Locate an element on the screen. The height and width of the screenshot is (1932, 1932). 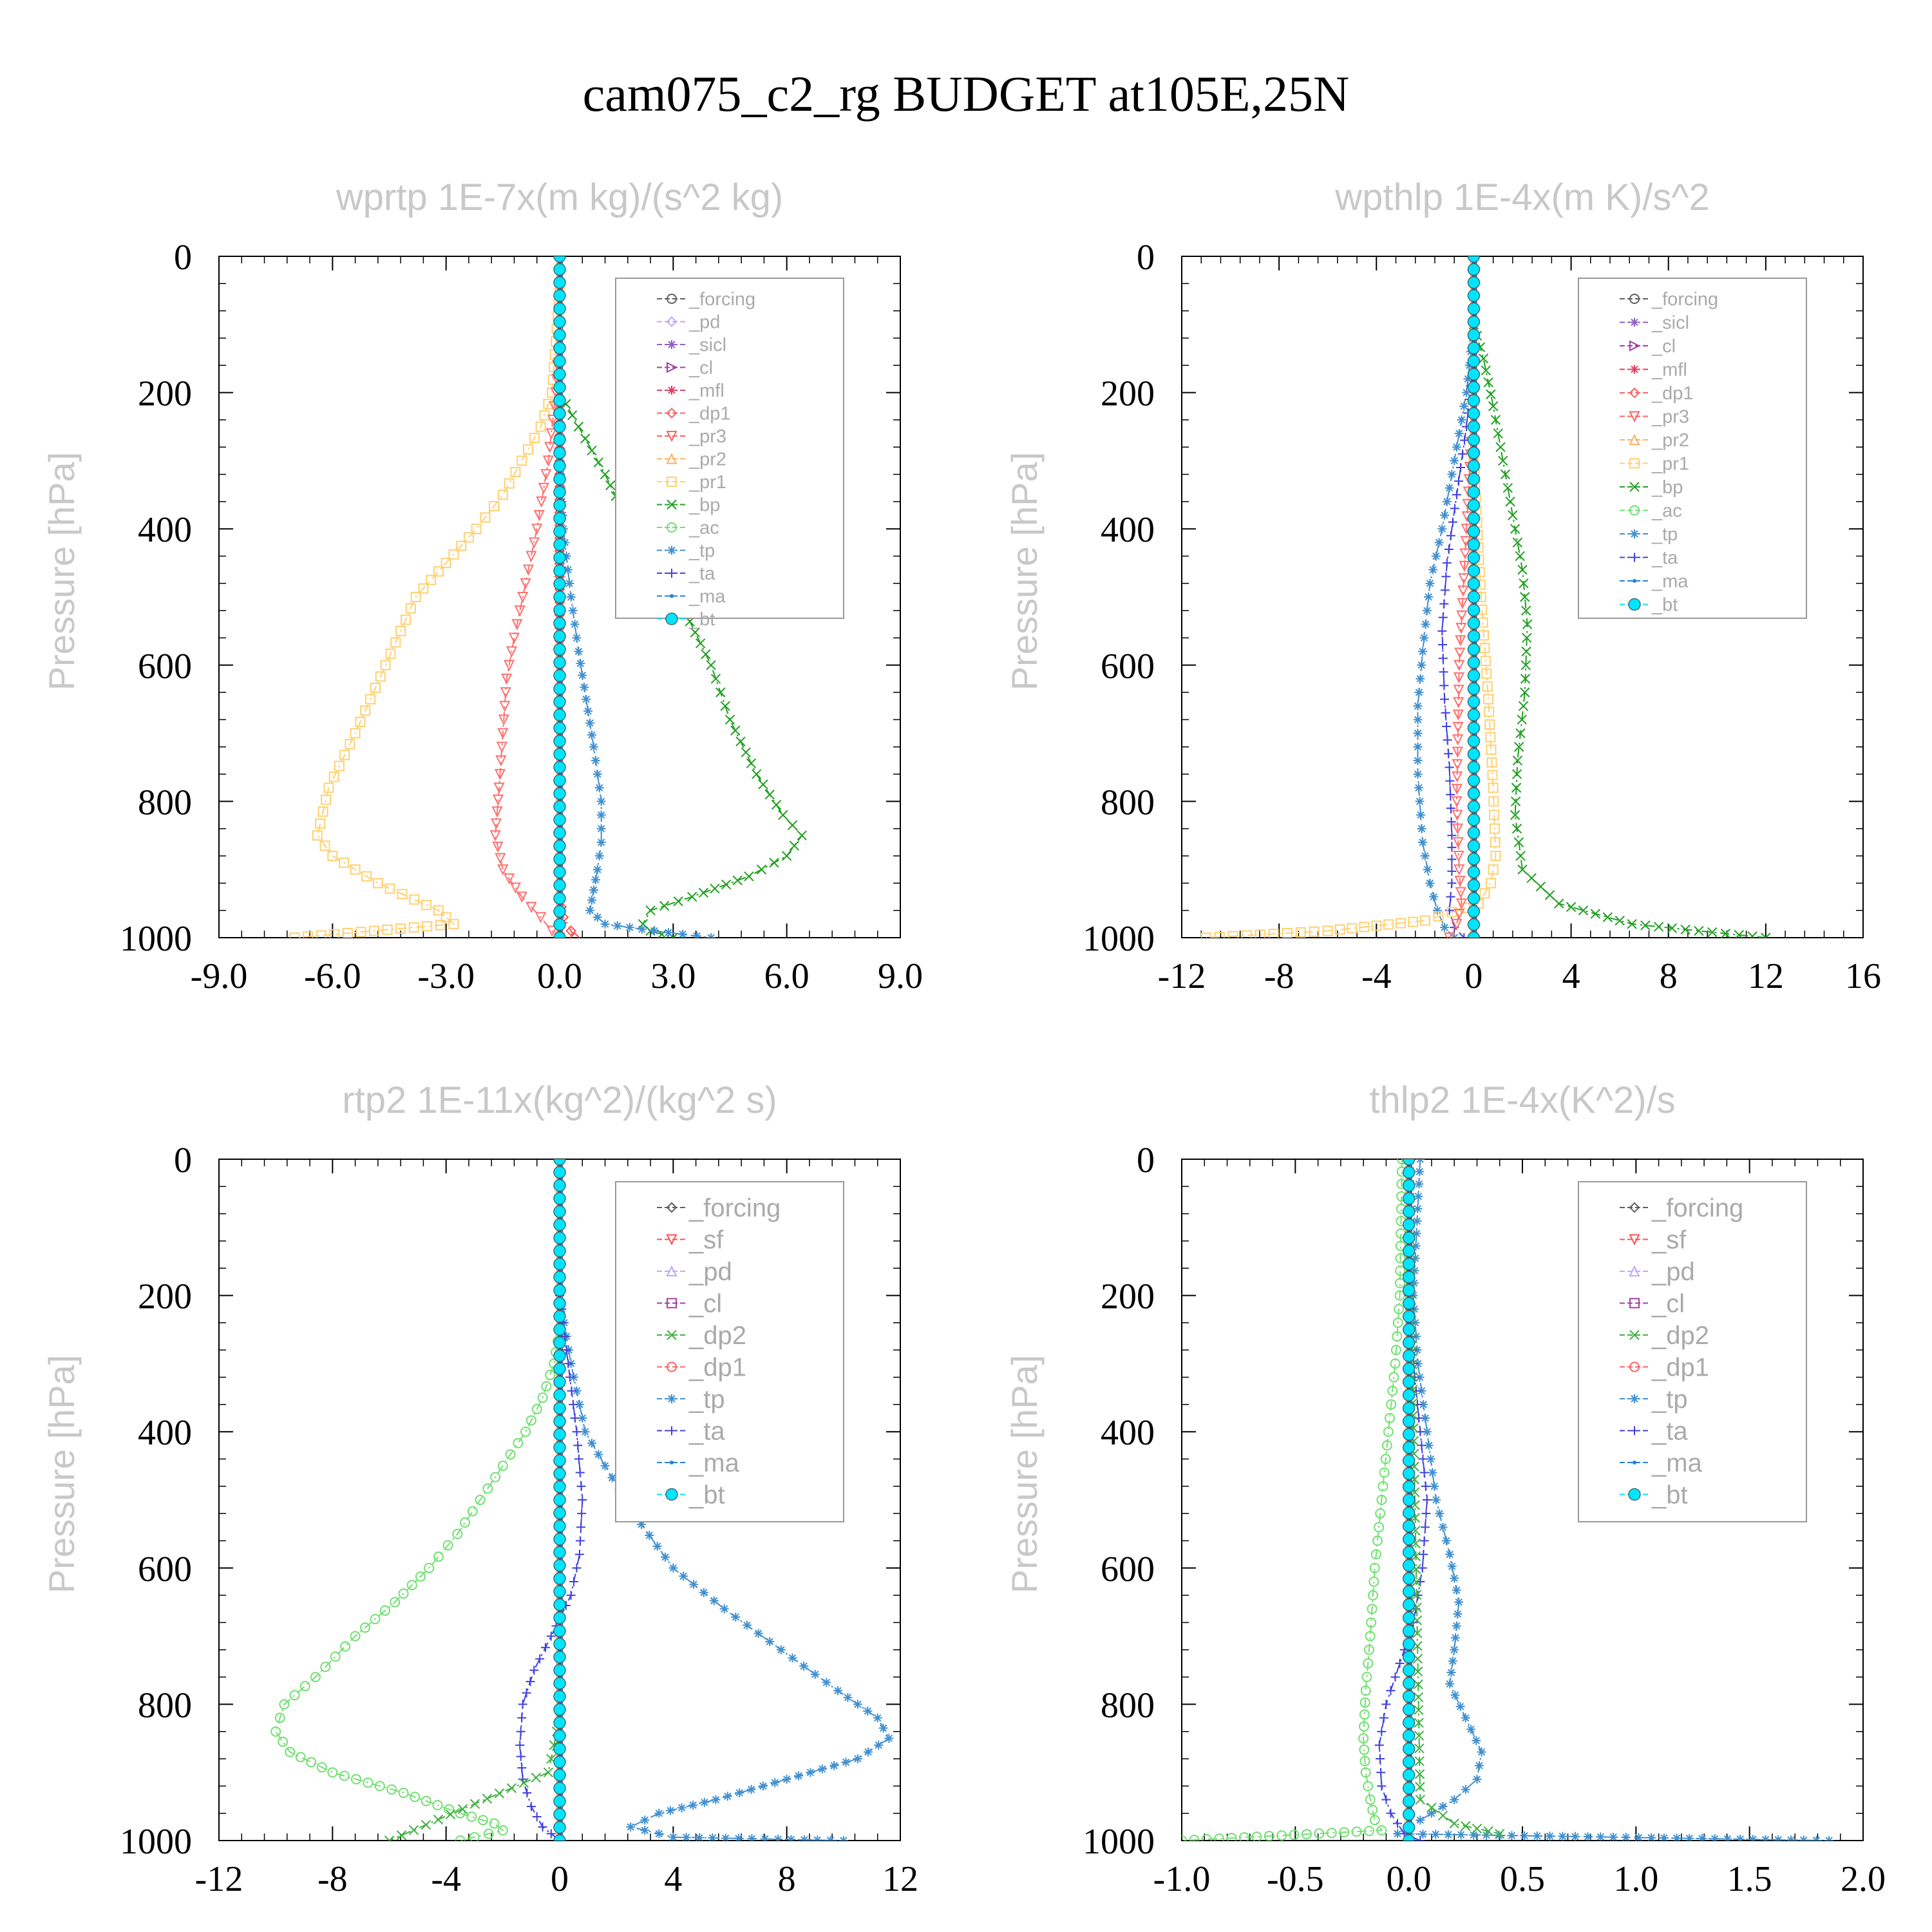
x-tick-label: 3.0 is located at coordinates (673, 976).